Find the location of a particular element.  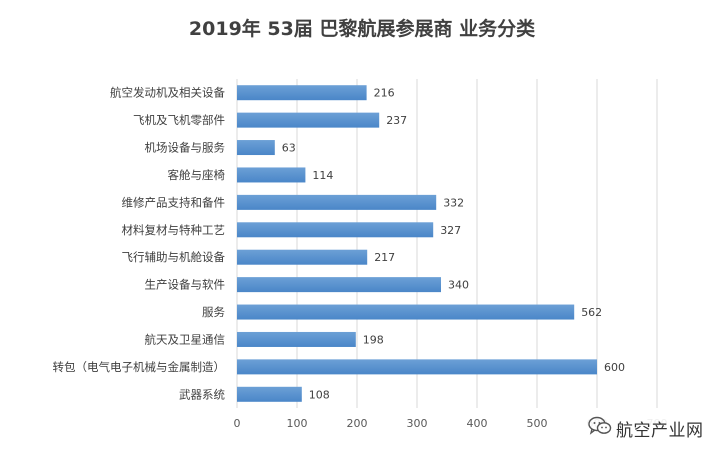

data-label: 217 is located at coordinates (384, 257).